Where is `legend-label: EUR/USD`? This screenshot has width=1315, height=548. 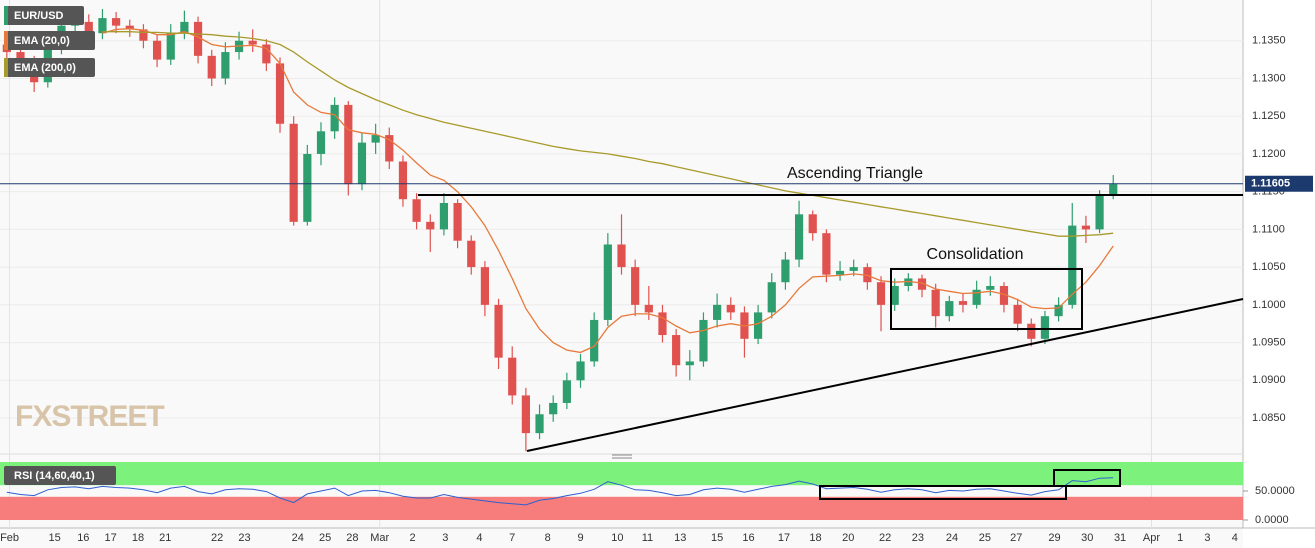
legend-label: EUR/USD is located at coordinates (39, 16).